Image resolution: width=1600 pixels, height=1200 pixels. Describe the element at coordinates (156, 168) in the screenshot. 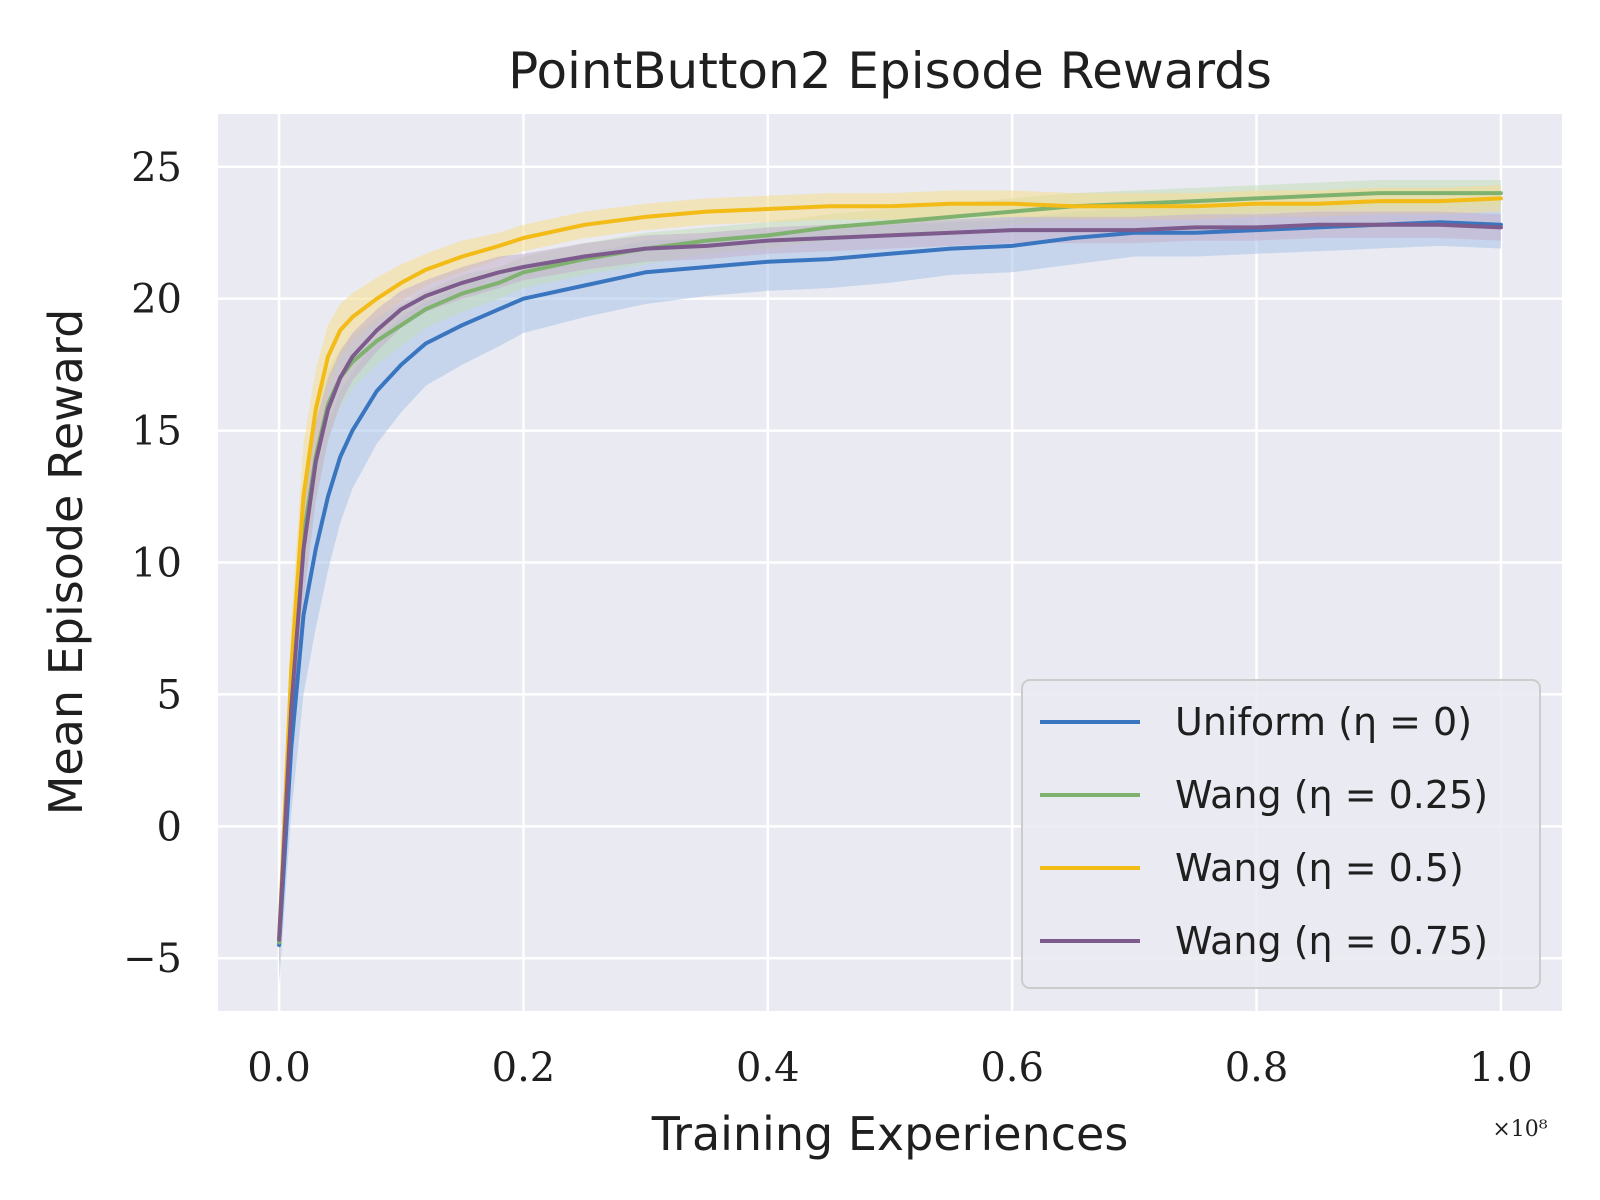

I see `y-tick-label: 25` at that location.